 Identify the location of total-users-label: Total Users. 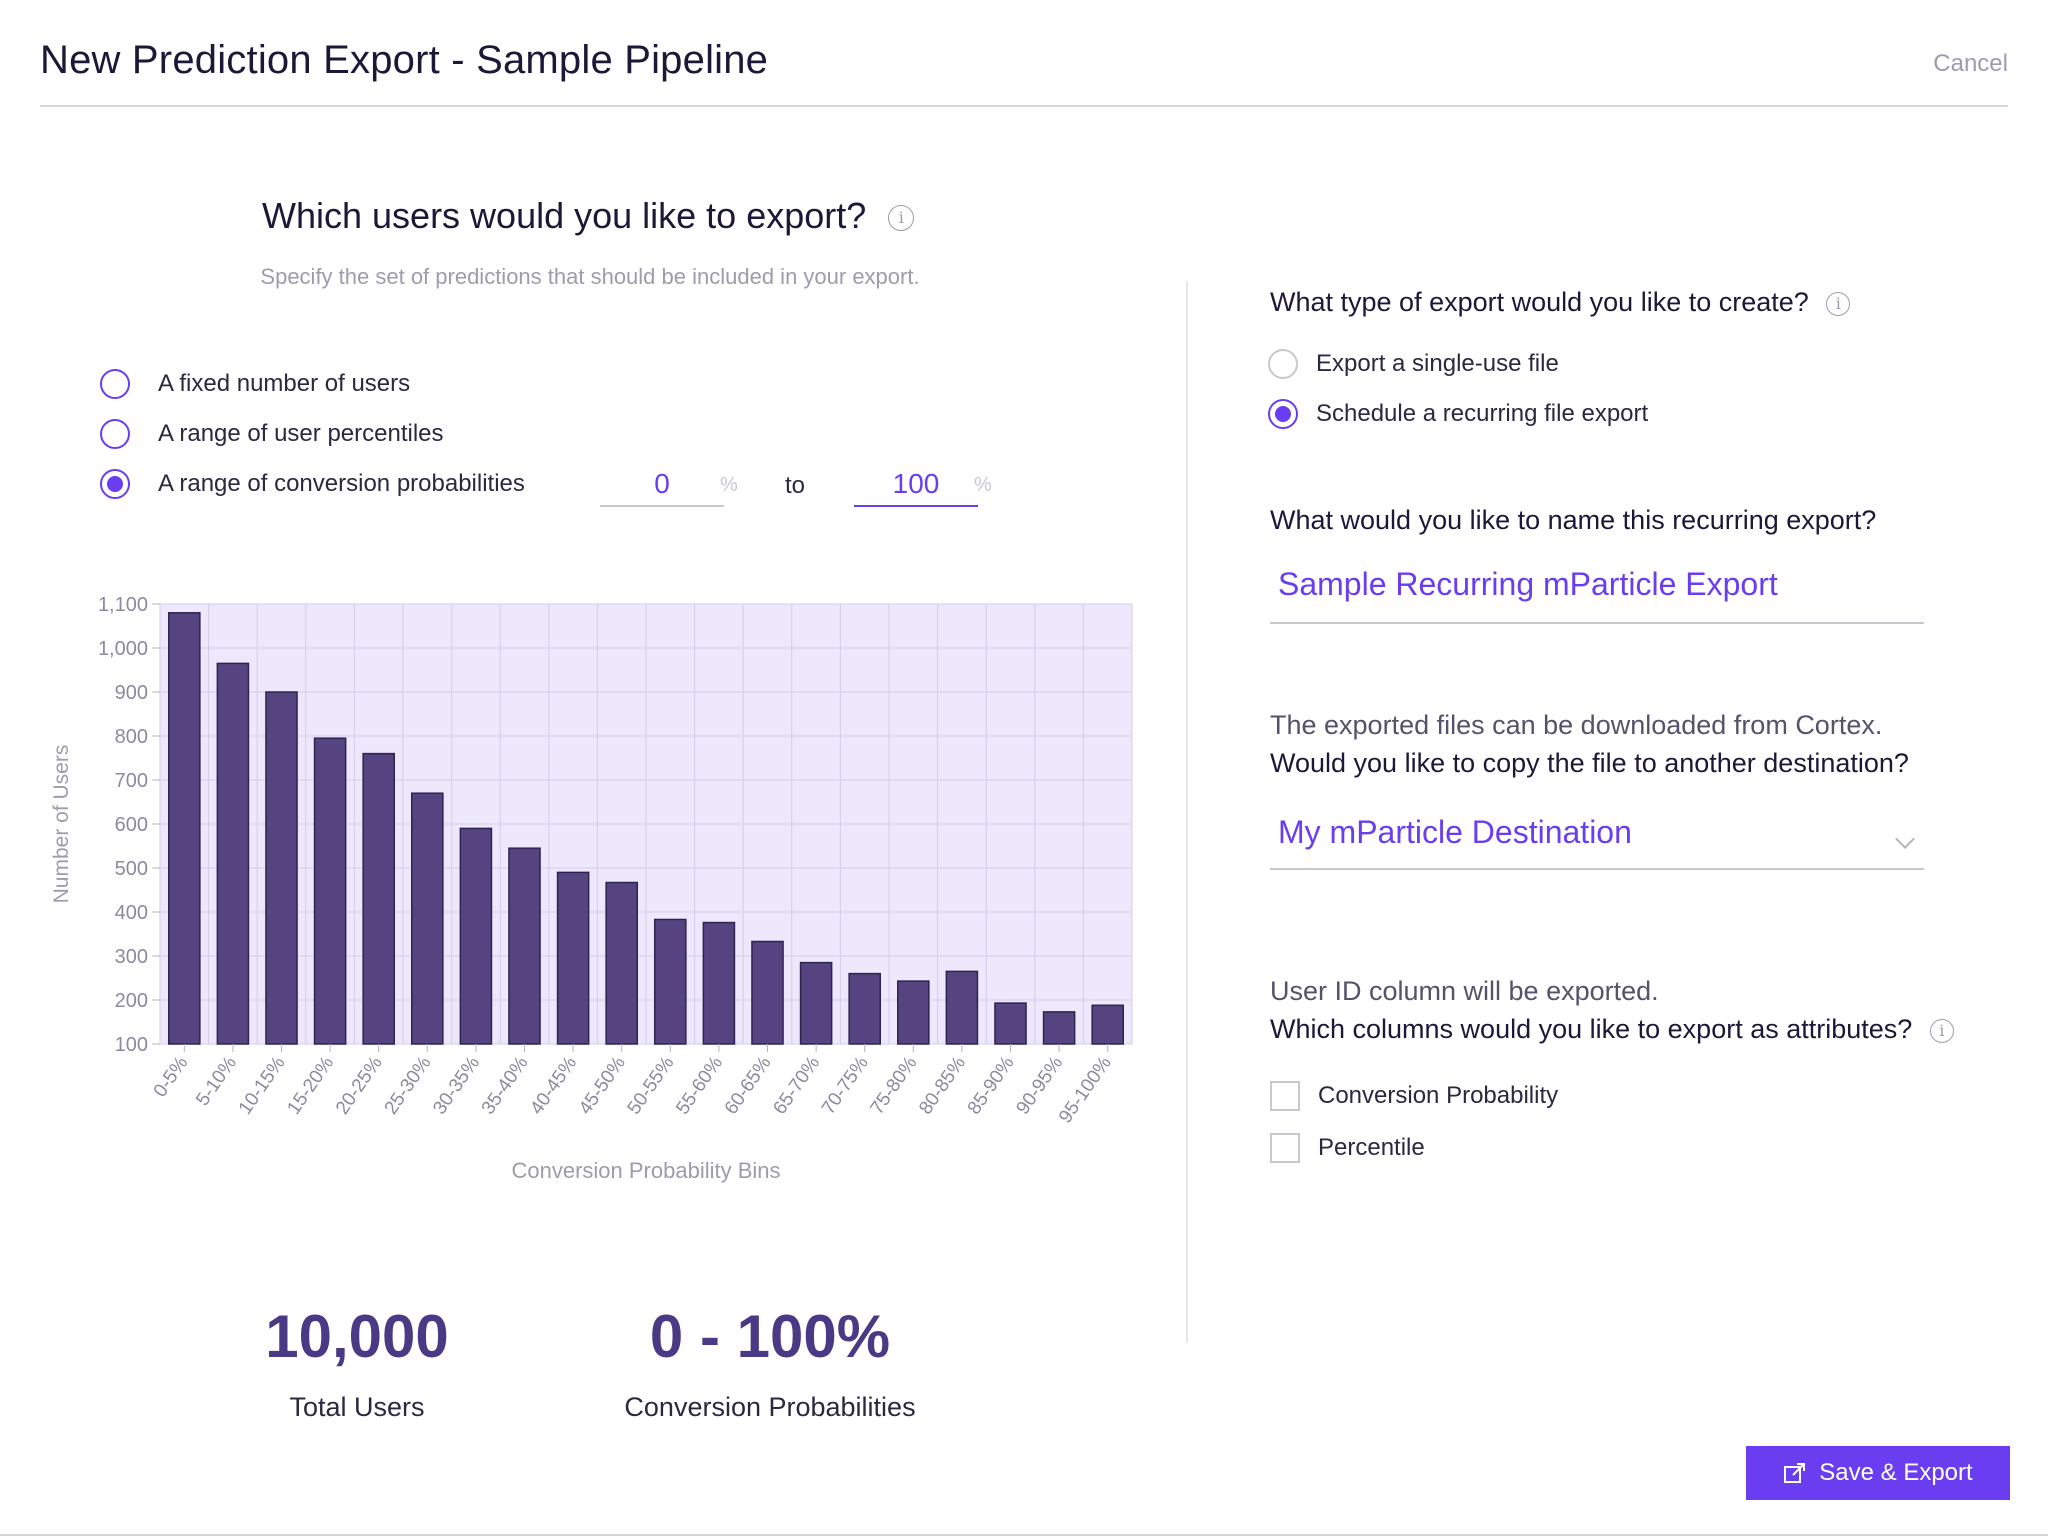
(357, 1407).